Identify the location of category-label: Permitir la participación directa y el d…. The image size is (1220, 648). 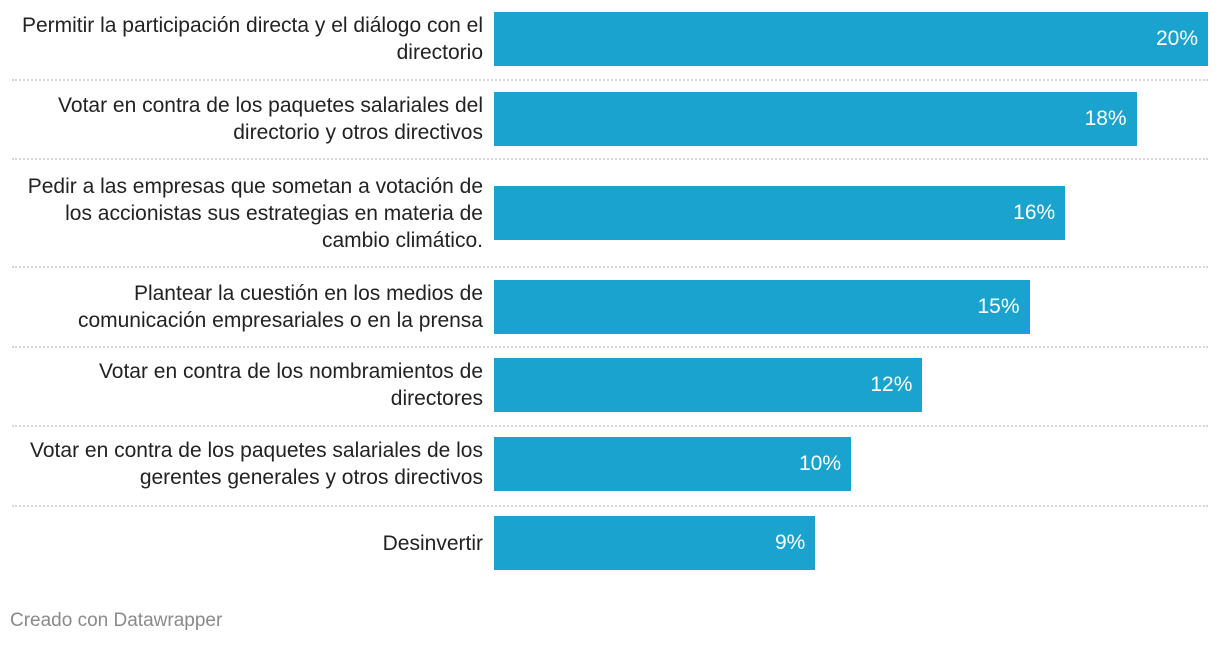
(252, 39).